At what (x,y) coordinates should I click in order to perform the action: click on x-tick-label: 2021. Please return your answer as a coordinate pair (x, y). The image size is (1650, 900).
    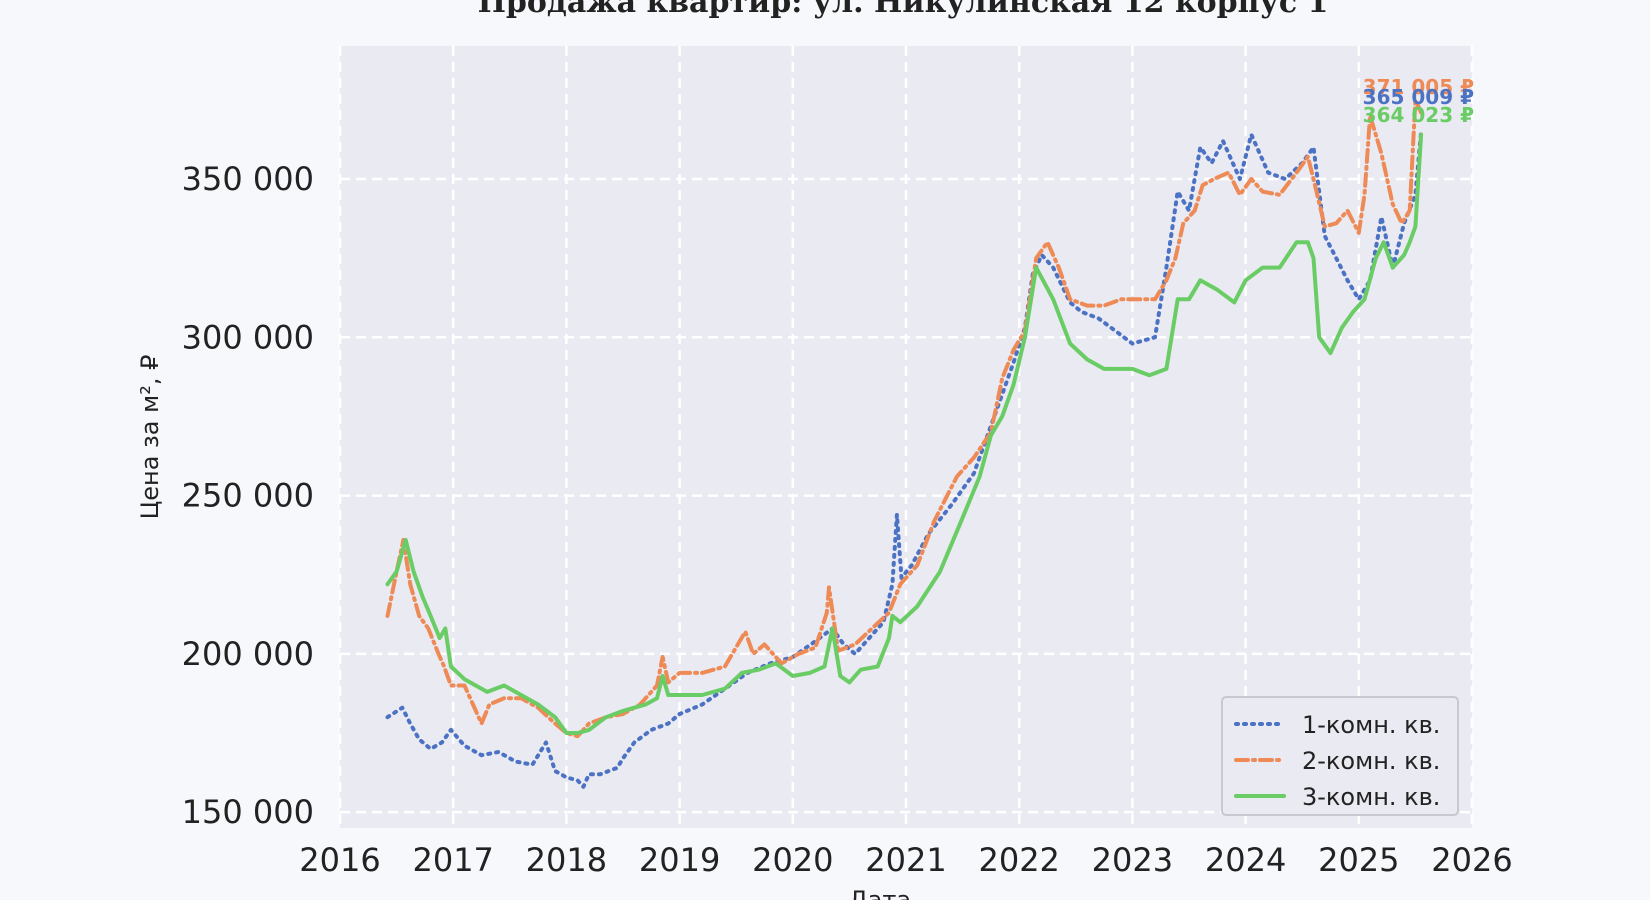
    Looking at the image, I should click on (905, 860).